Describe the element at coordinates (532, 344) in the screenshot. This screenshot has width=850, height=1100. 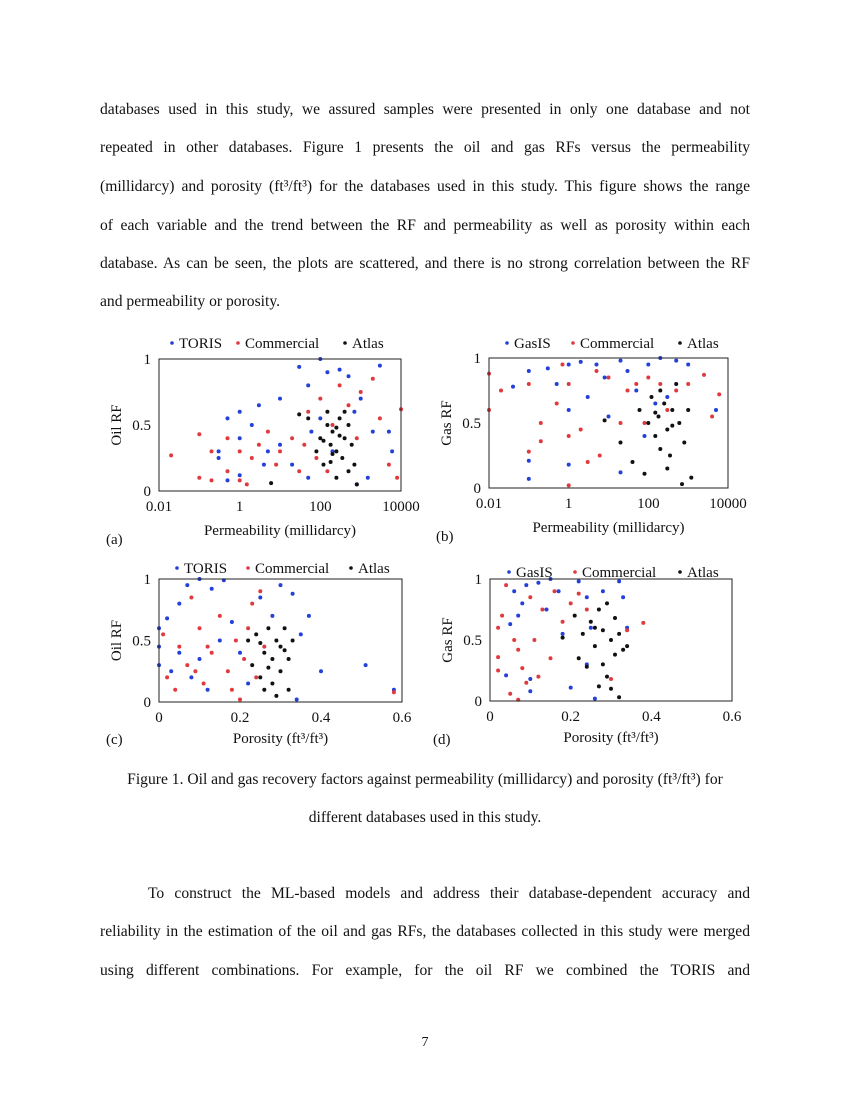
I see `legend-label: GasIS` at that location.